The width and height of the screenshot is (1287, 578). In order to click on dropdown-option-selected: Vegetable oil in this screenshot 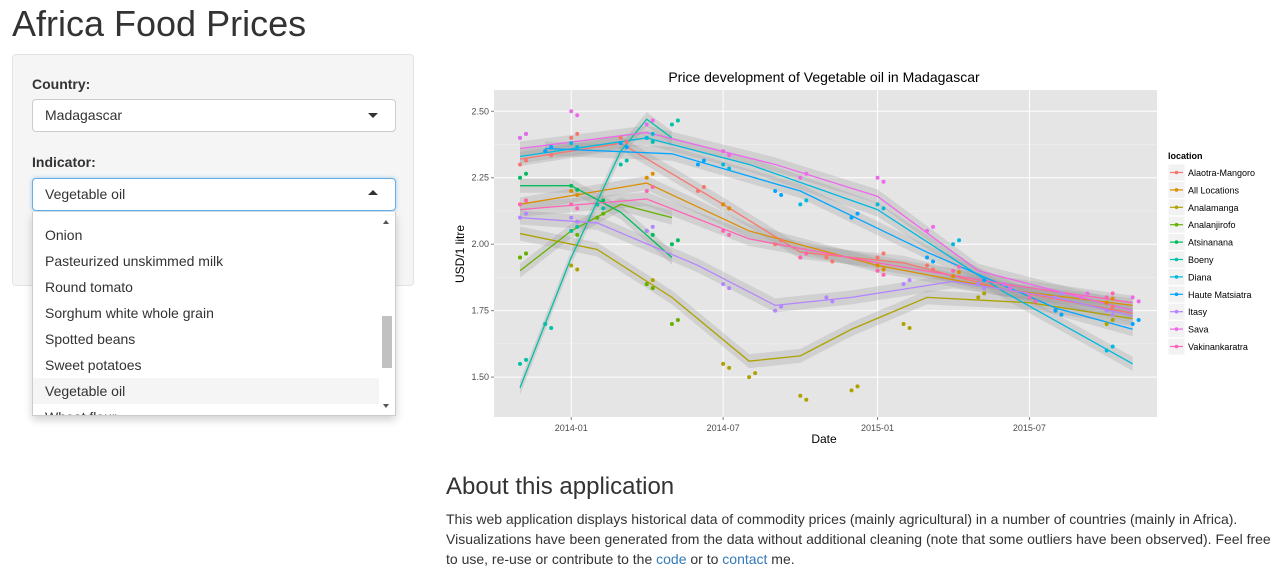, I will do `click(207, 391)`.